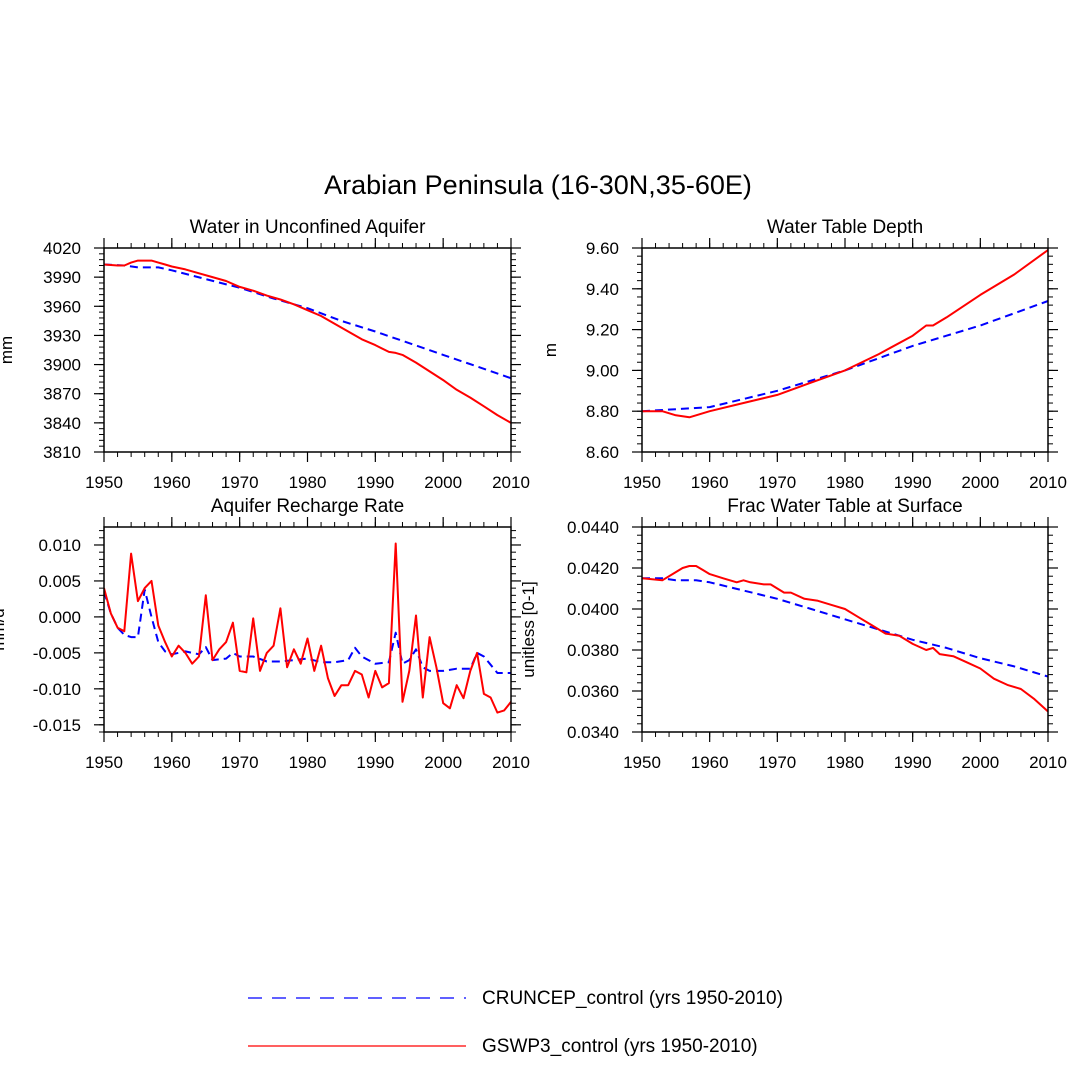 This screenshot has height=1076, width=1076. Describe the element at coordinates (307, 506) in the screenshot. I see `panel-title: Aquifer Recharge Rate` at that location.